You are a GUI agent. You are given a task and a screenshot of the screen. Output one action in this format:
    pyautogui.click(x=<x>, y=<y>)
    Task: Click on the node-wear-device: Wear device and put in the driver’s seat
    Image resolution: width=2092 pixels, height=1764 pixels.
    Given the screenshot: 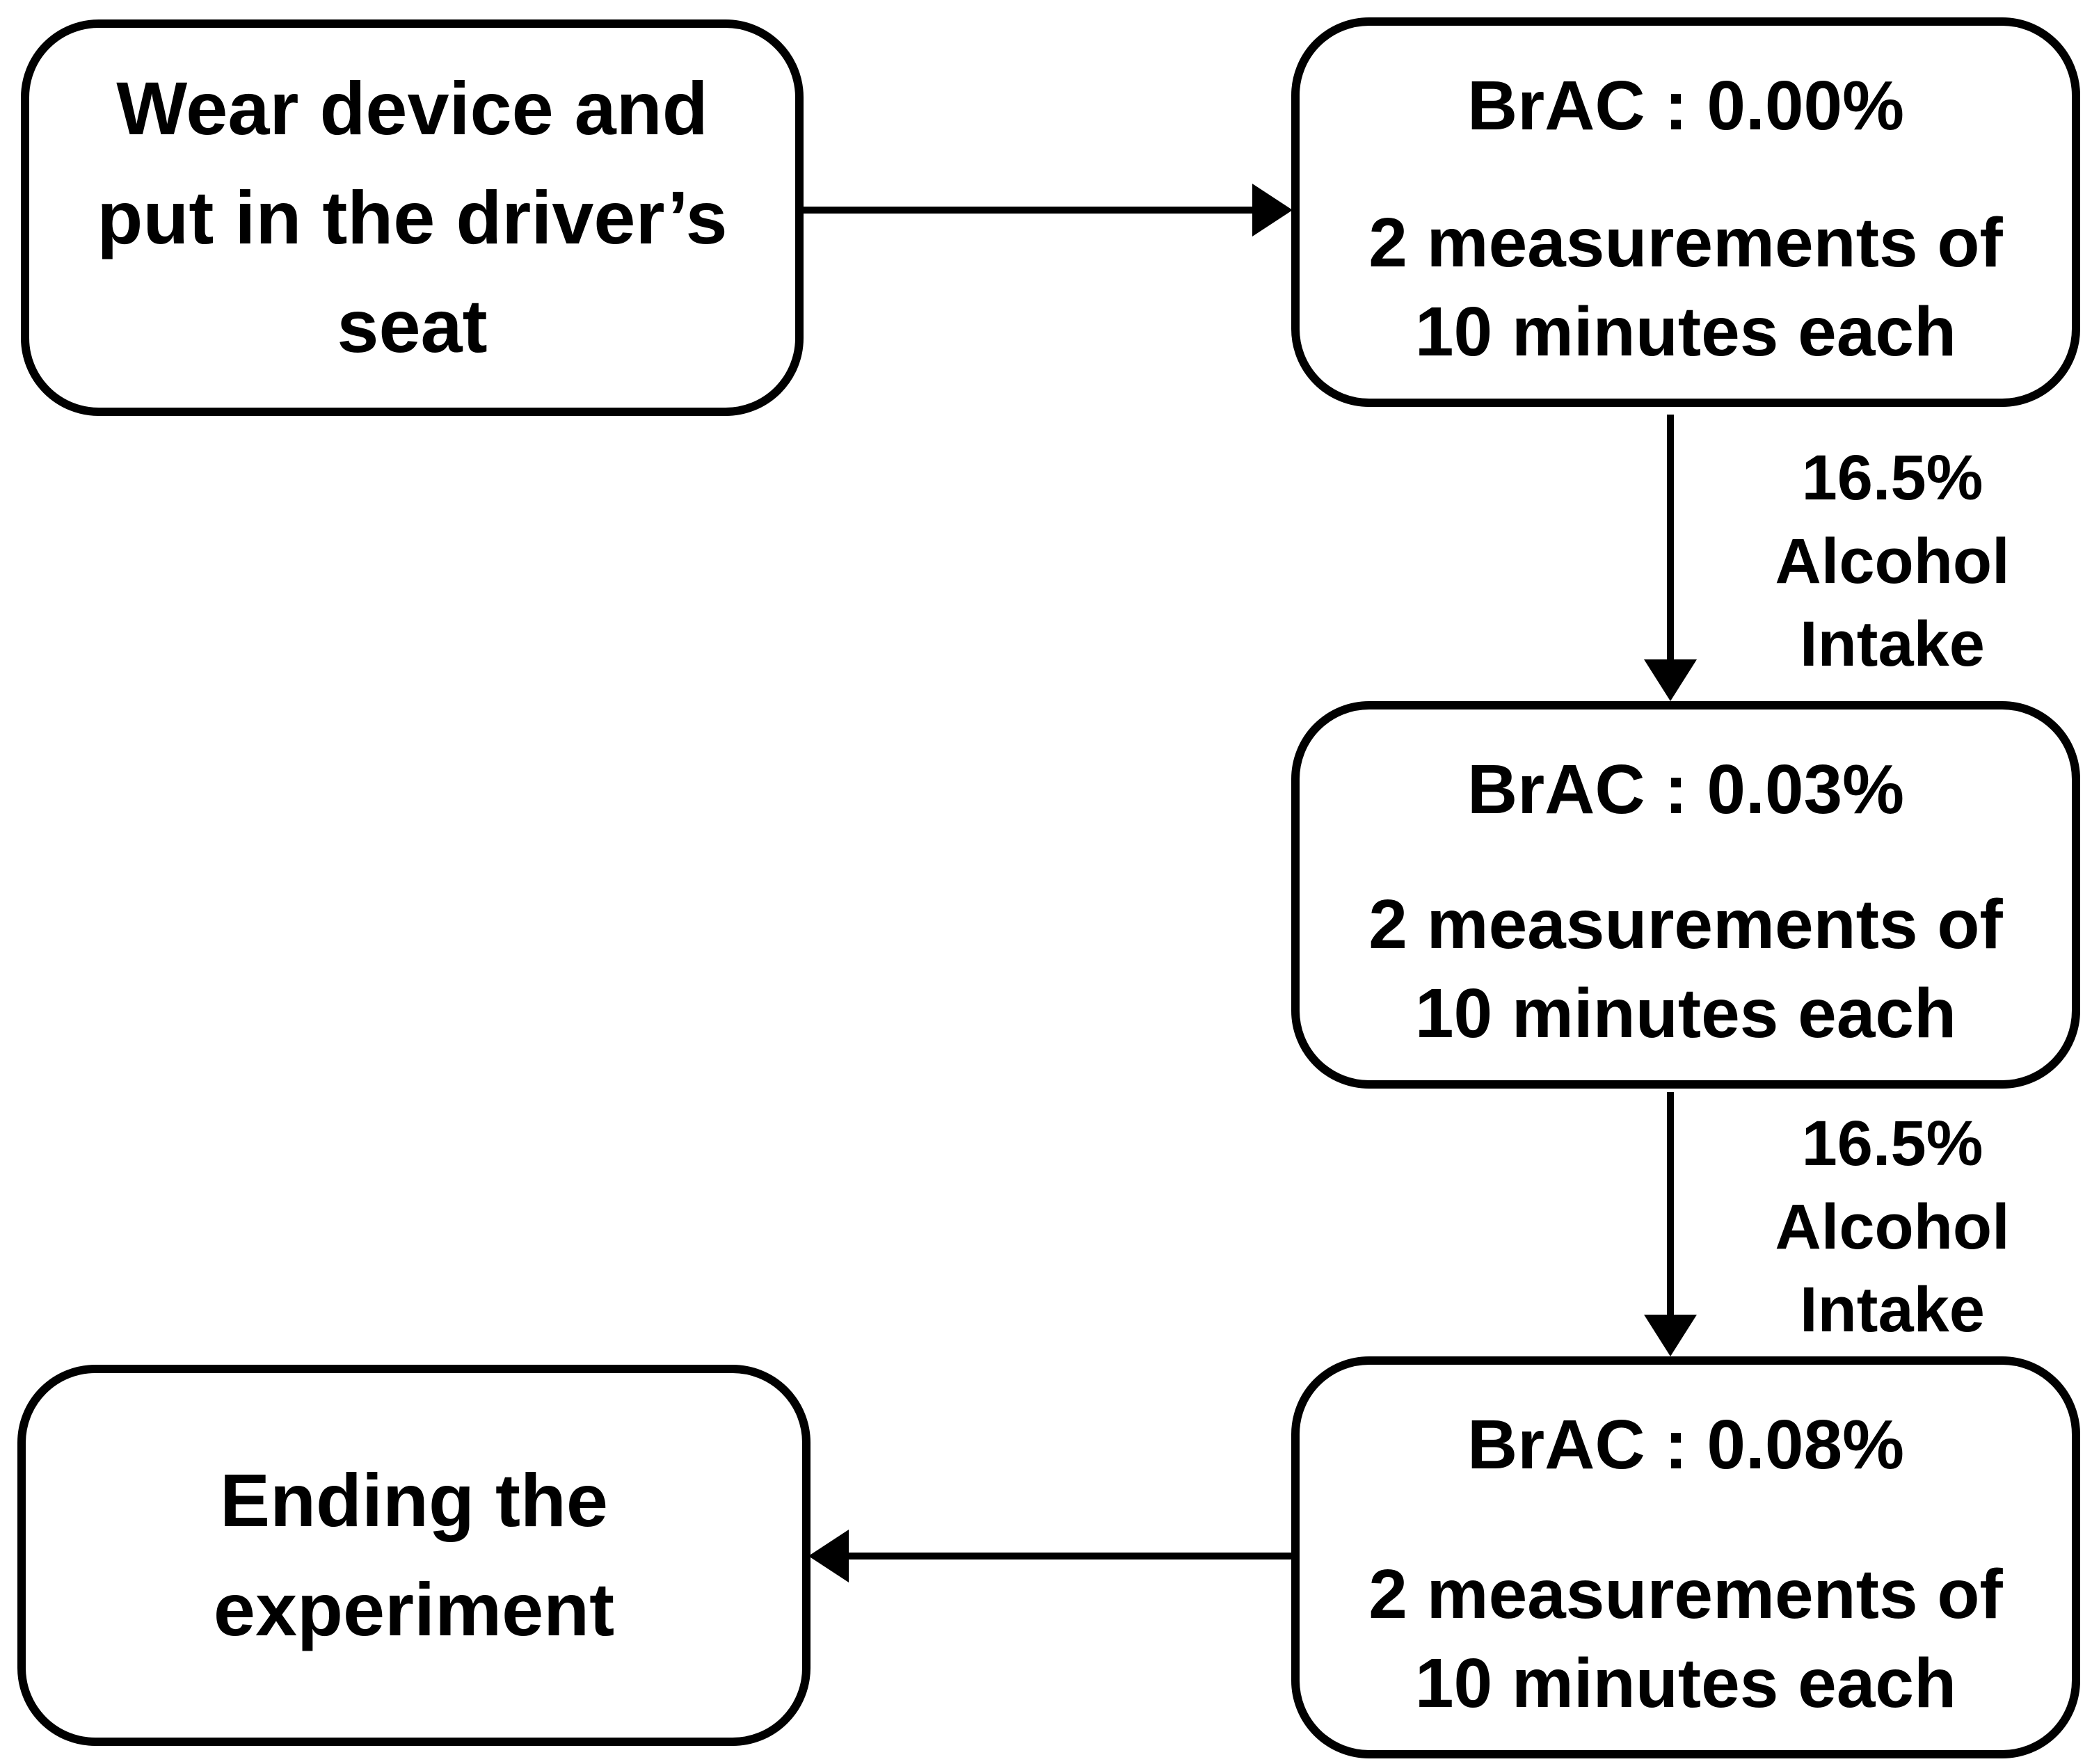 What is the action you would take?
    pyautogui.click(x=412, y=217)
    